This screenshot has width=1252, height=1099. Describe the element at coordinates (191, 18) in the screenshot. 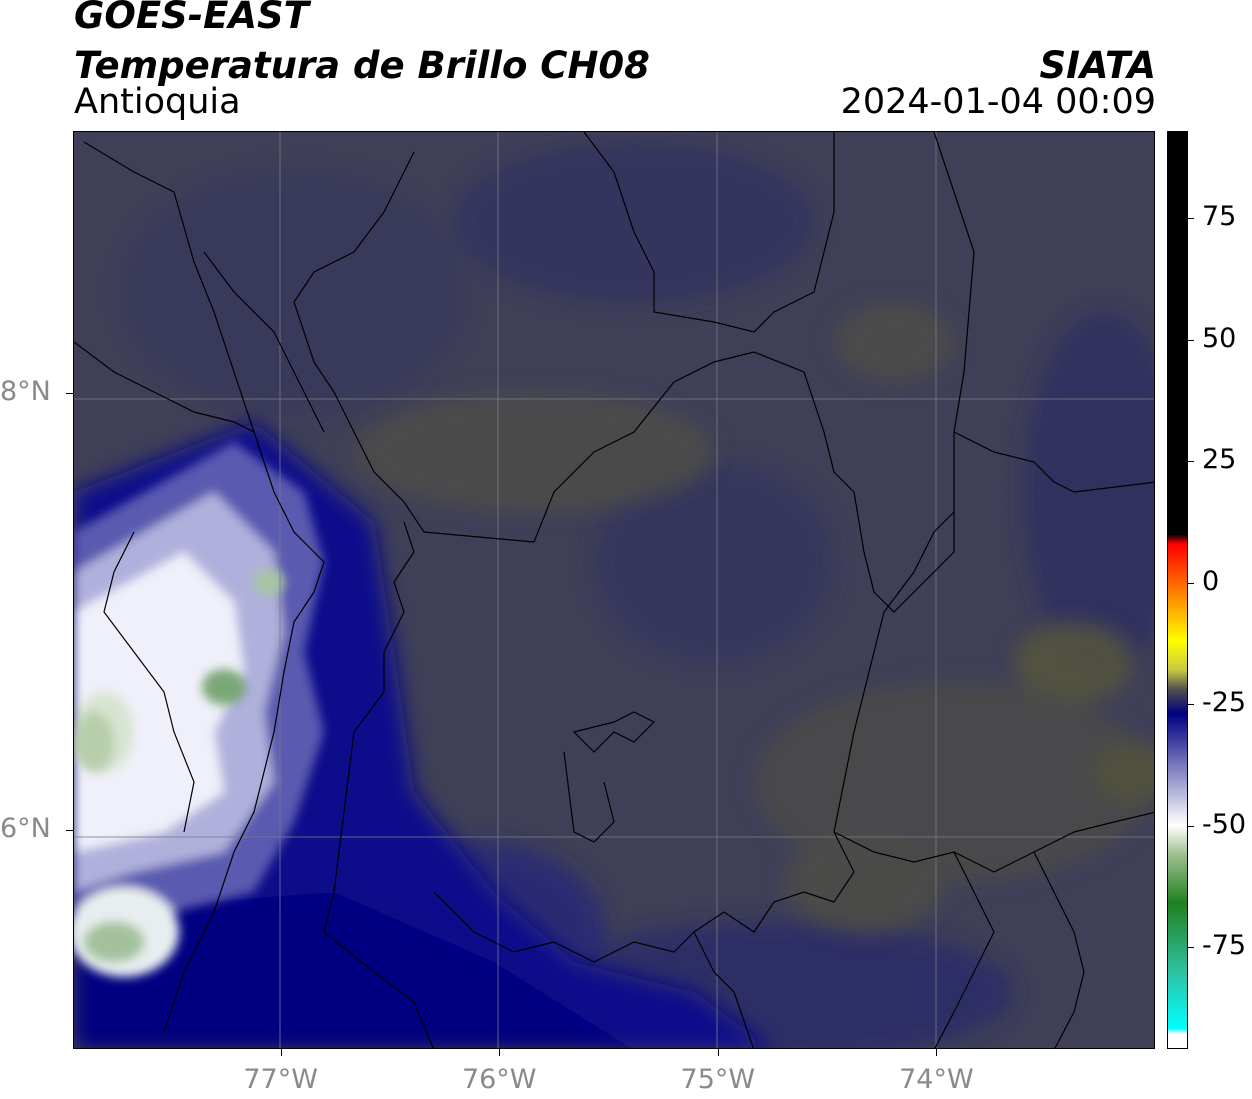

I see `satellite-title: GOES-EAST` at that location.